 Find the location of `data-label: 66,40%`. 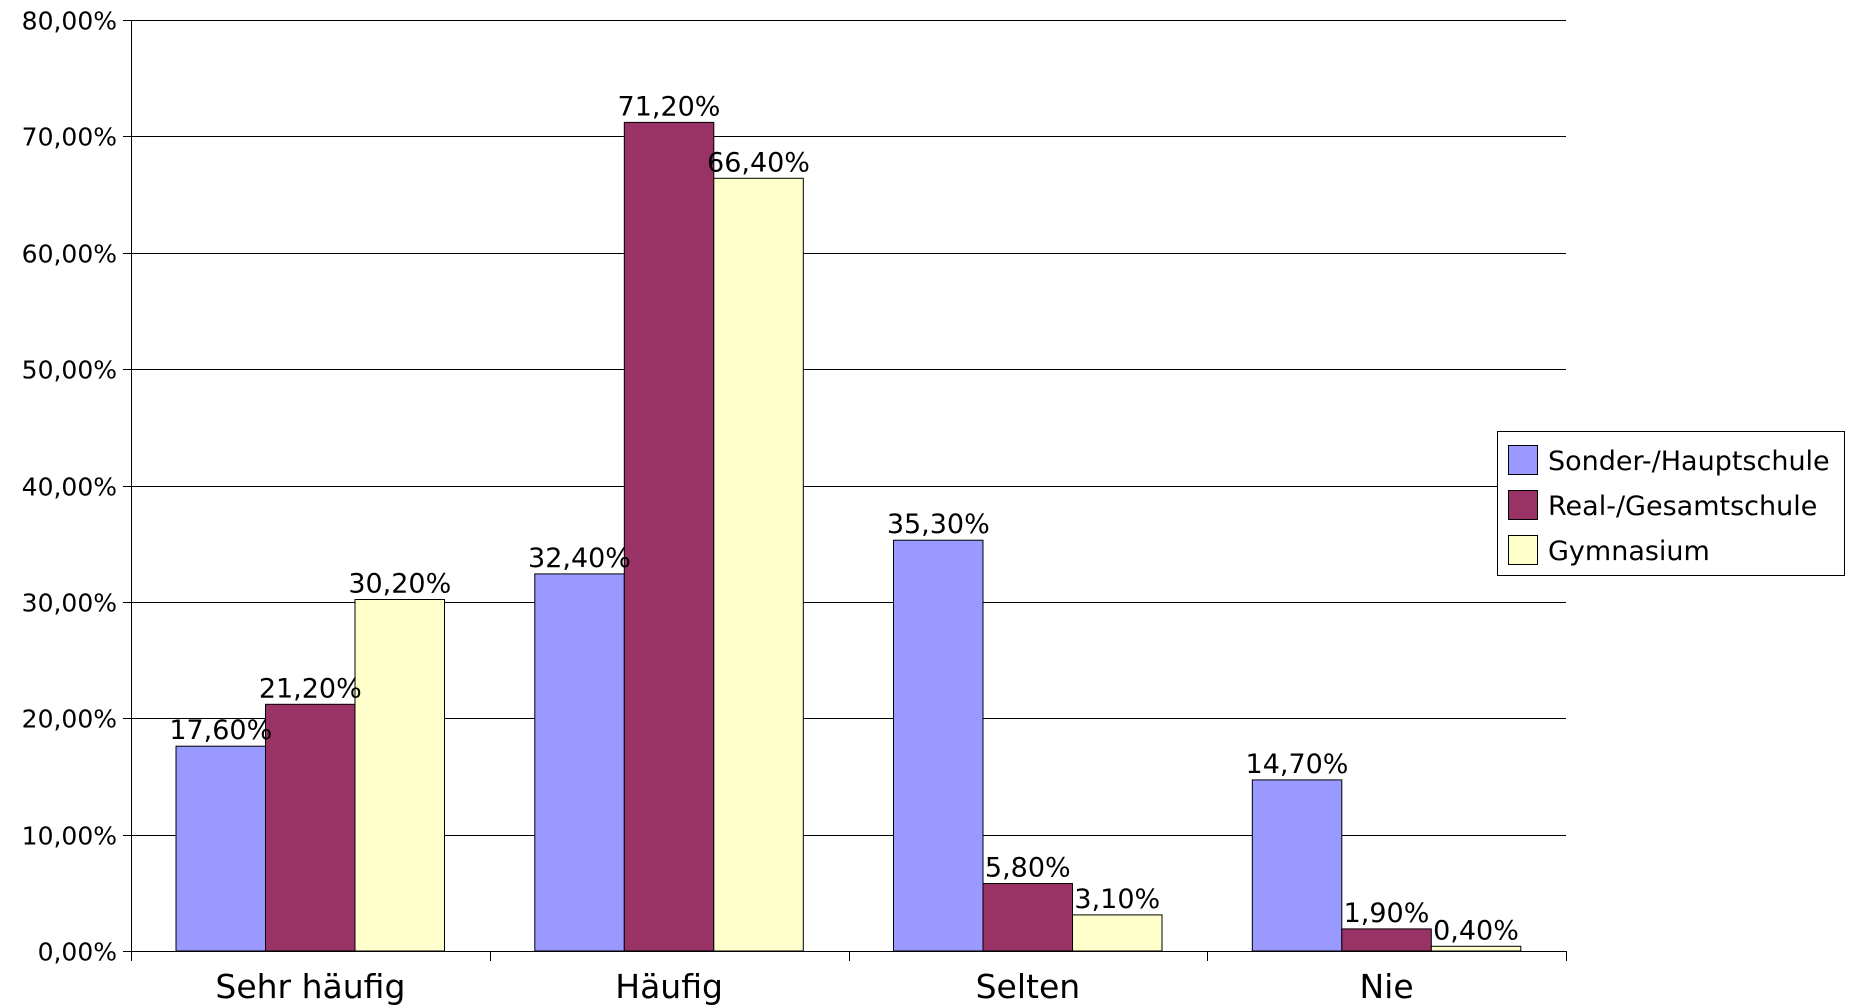

data-label: 66,40% is located at coordinates (758, 162).